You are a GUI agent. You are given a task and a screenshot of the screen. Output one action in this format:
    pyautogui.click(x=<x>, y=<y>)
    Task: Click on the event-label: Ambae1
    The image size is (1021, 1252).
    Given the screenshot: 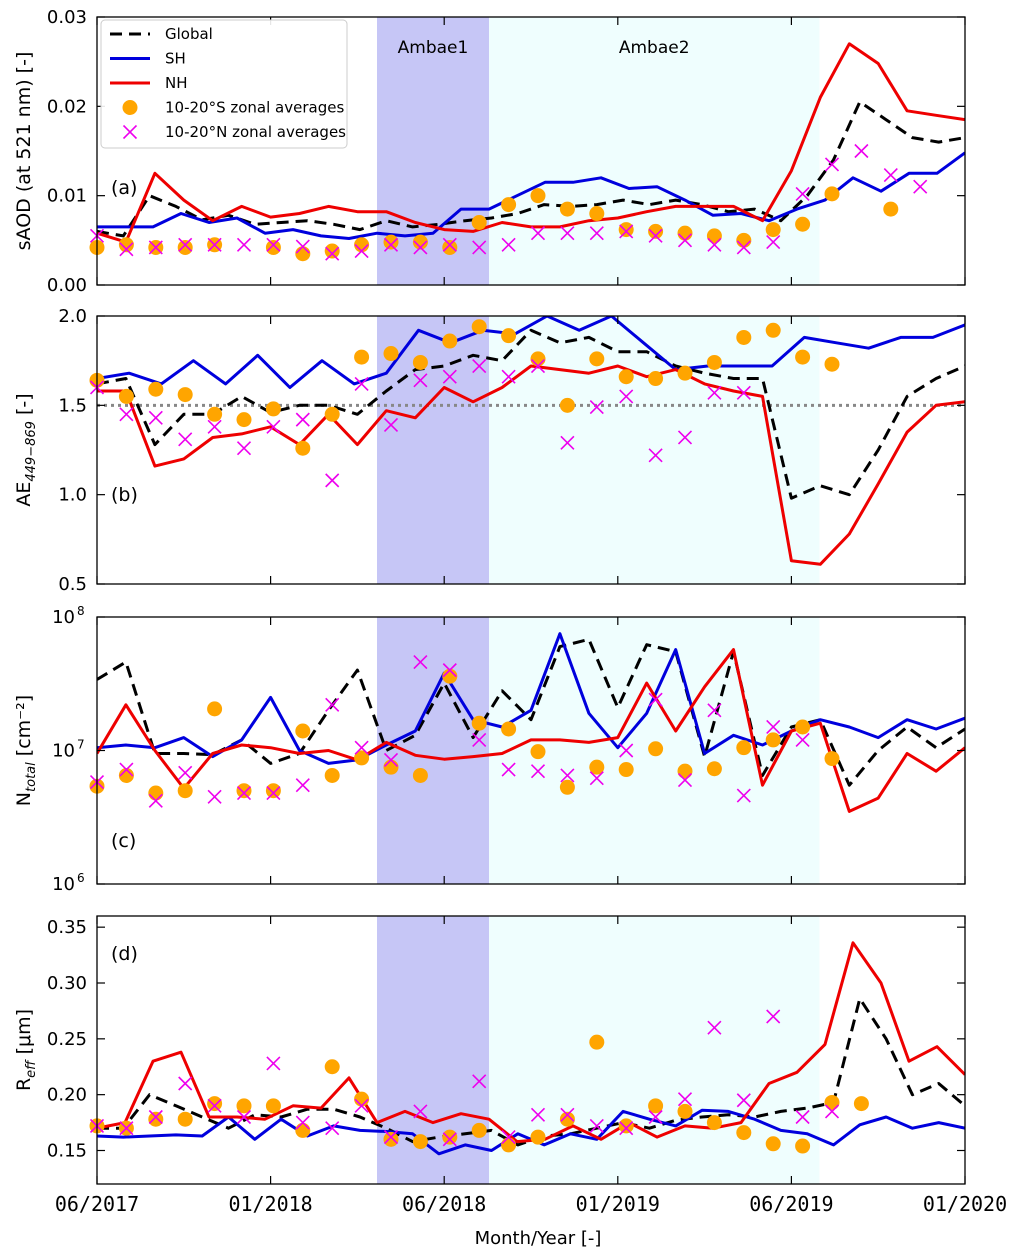 What is the action you would take?
    pyautogui.click(x=433, y=48)
    